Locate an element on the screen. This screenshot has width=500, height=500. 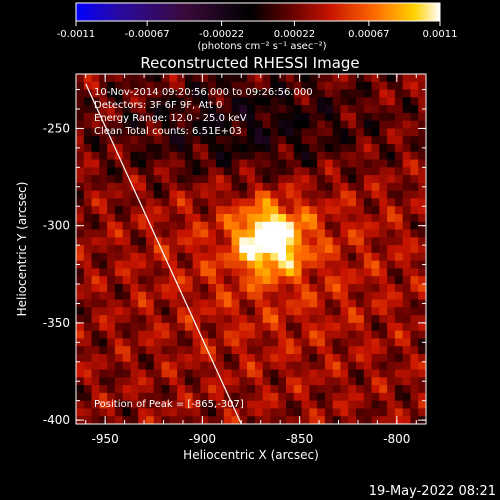
y-tick-label: -400 is located at coordinates (56, 420).